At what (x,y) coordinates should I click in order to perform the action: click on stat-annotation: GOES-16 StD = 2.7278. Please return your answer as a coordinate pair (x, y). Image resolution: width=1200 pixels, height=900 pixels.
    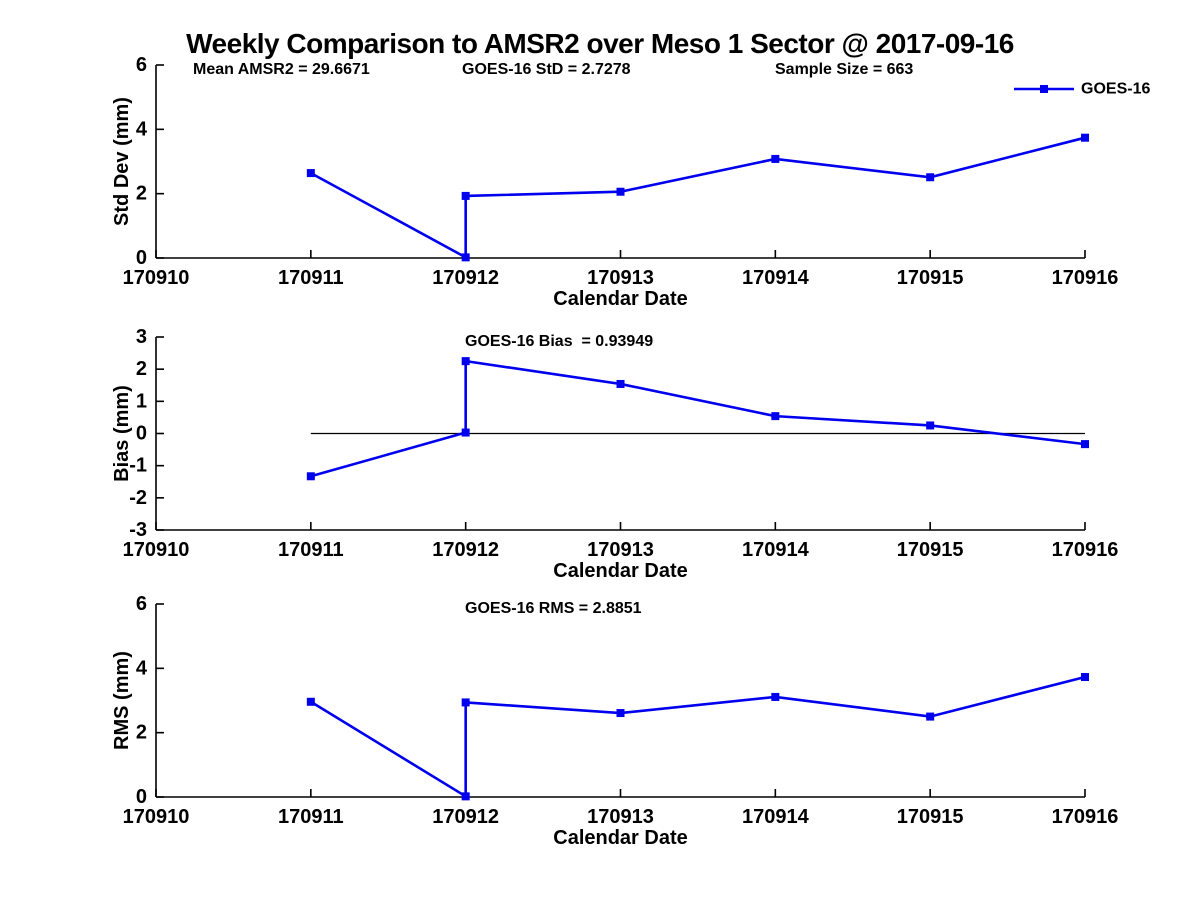
    Looking at the image, I should click on (546, 69).